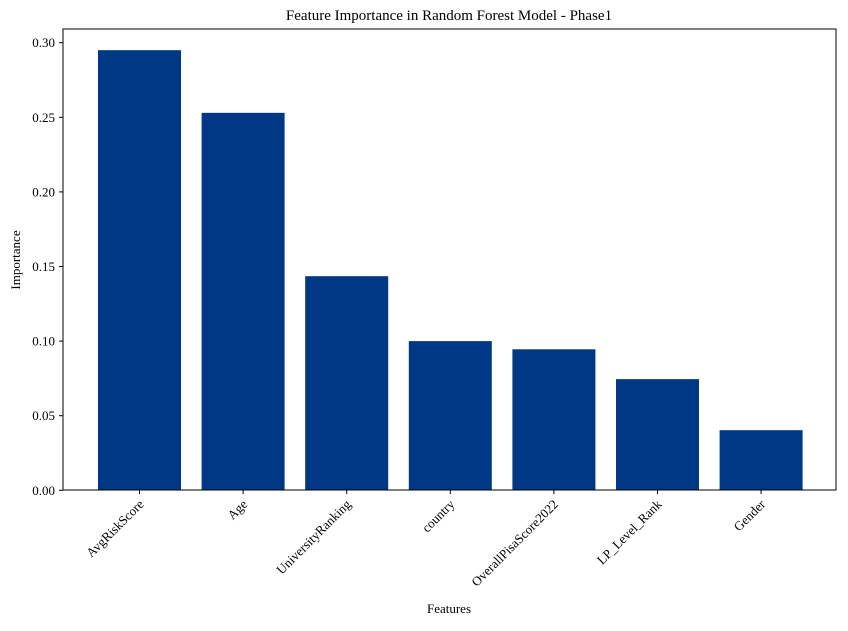  I want to click on bar-AvgRiskScore, so click(139, 270).